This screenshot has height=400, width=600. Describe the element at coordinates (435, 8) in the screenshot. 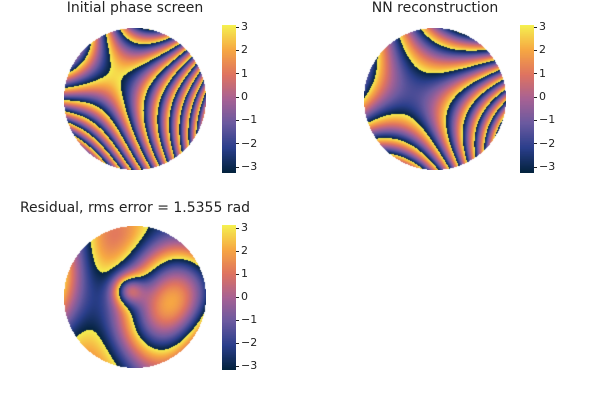

I see `panel-title: NN reconstruction` at that location.